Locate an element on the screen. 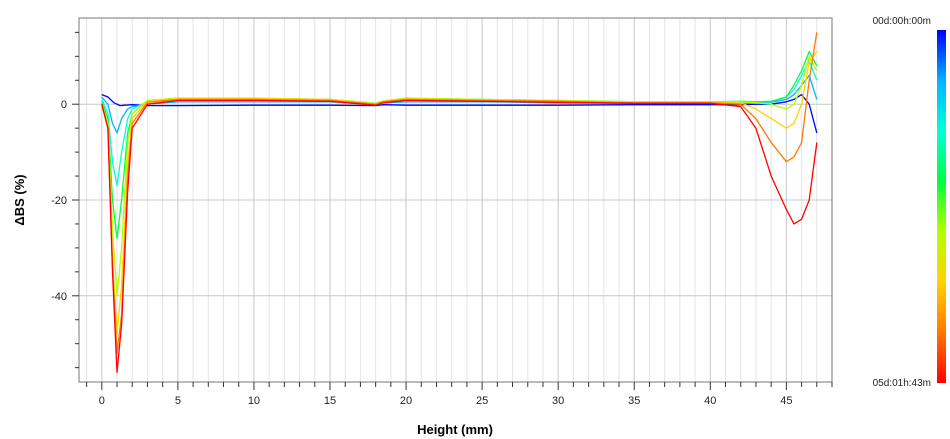 This screenshot has width=950, height=439. x-tick-label: 0 is located at coordinates (102, 401).